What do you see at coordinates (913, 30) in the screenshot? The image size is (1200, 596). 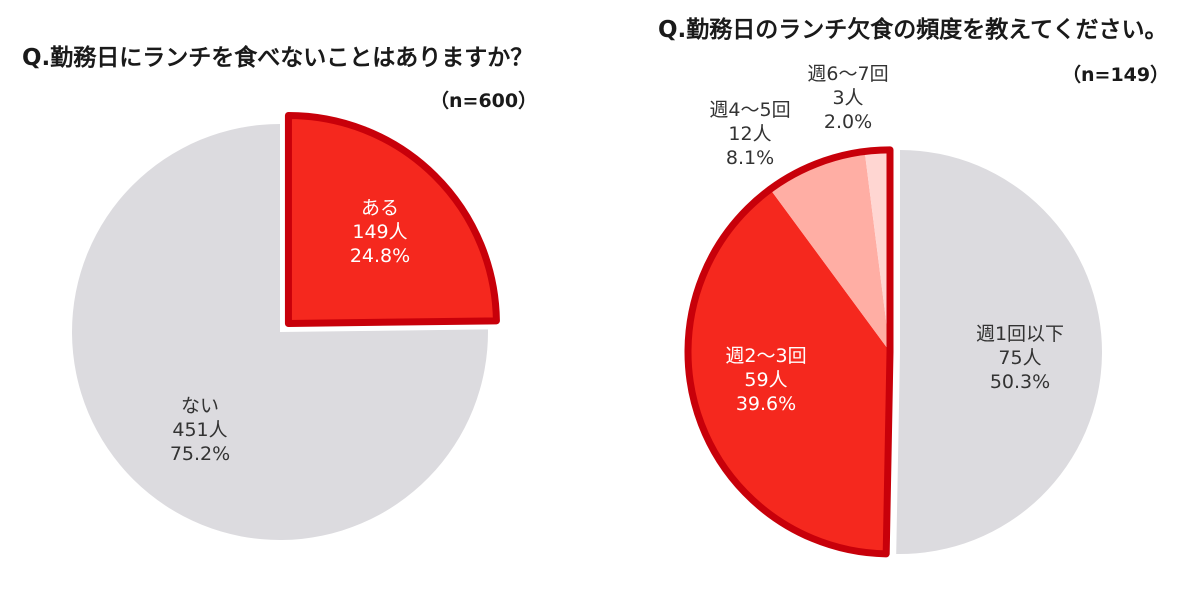 I see `chart-2-title: Q.勤務日のランチ欠食の頻度を教えてください。` at bounding box center [913, 30].